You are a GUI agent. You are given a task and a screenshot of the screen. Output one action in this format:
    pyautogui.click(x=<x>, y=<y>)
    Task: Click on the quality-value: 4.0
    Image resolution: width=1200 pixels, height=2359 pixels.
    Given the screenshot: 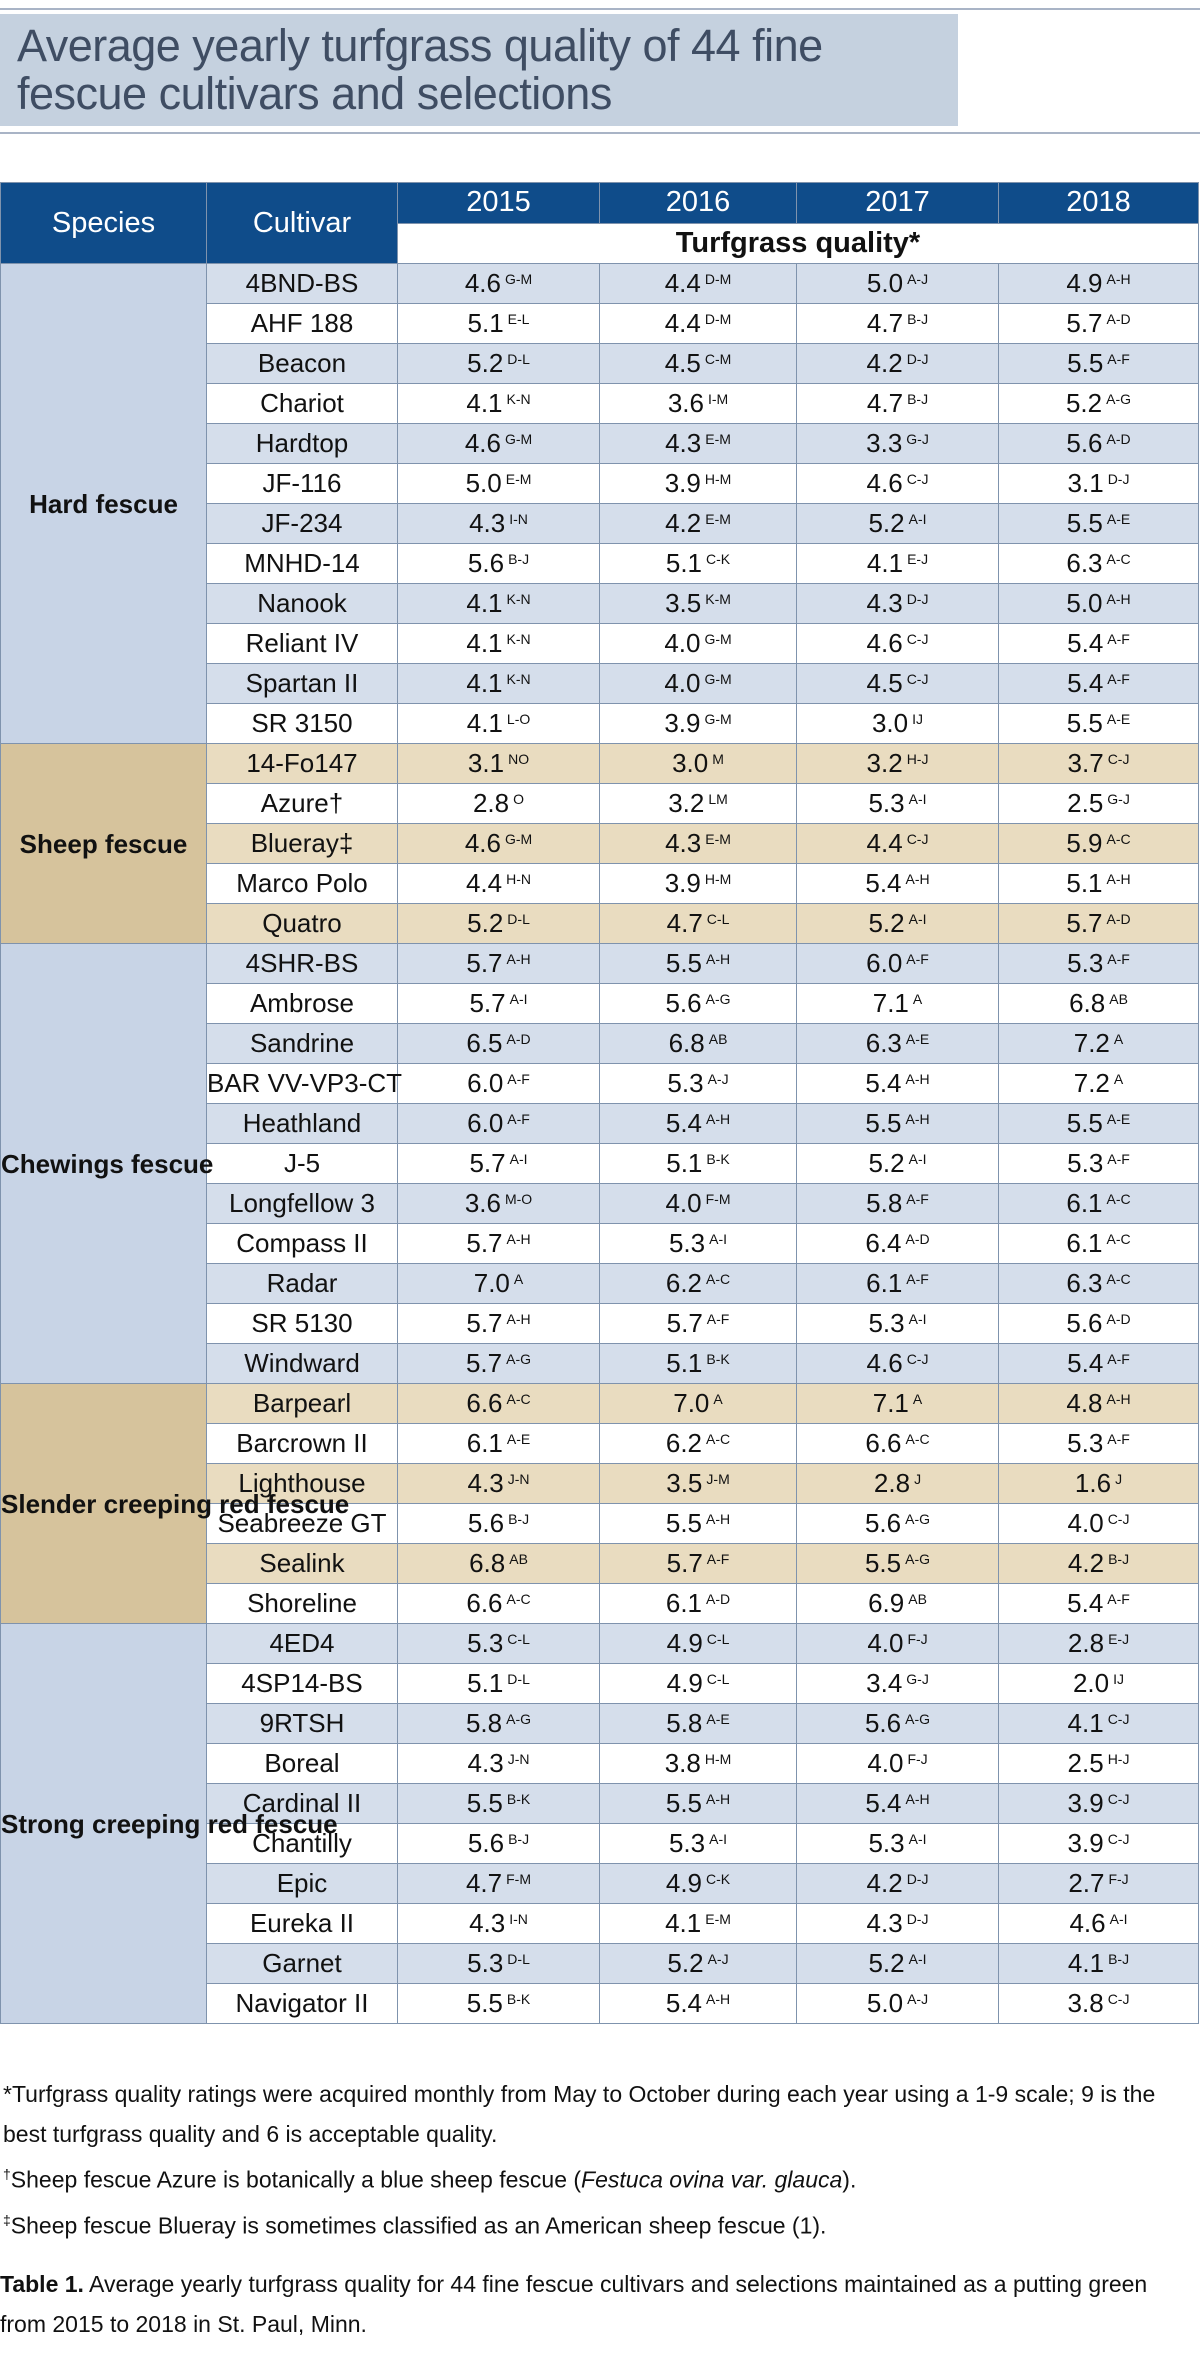 What is the action you would take?
    pyautogui.click(x=1085, y=1523)
    